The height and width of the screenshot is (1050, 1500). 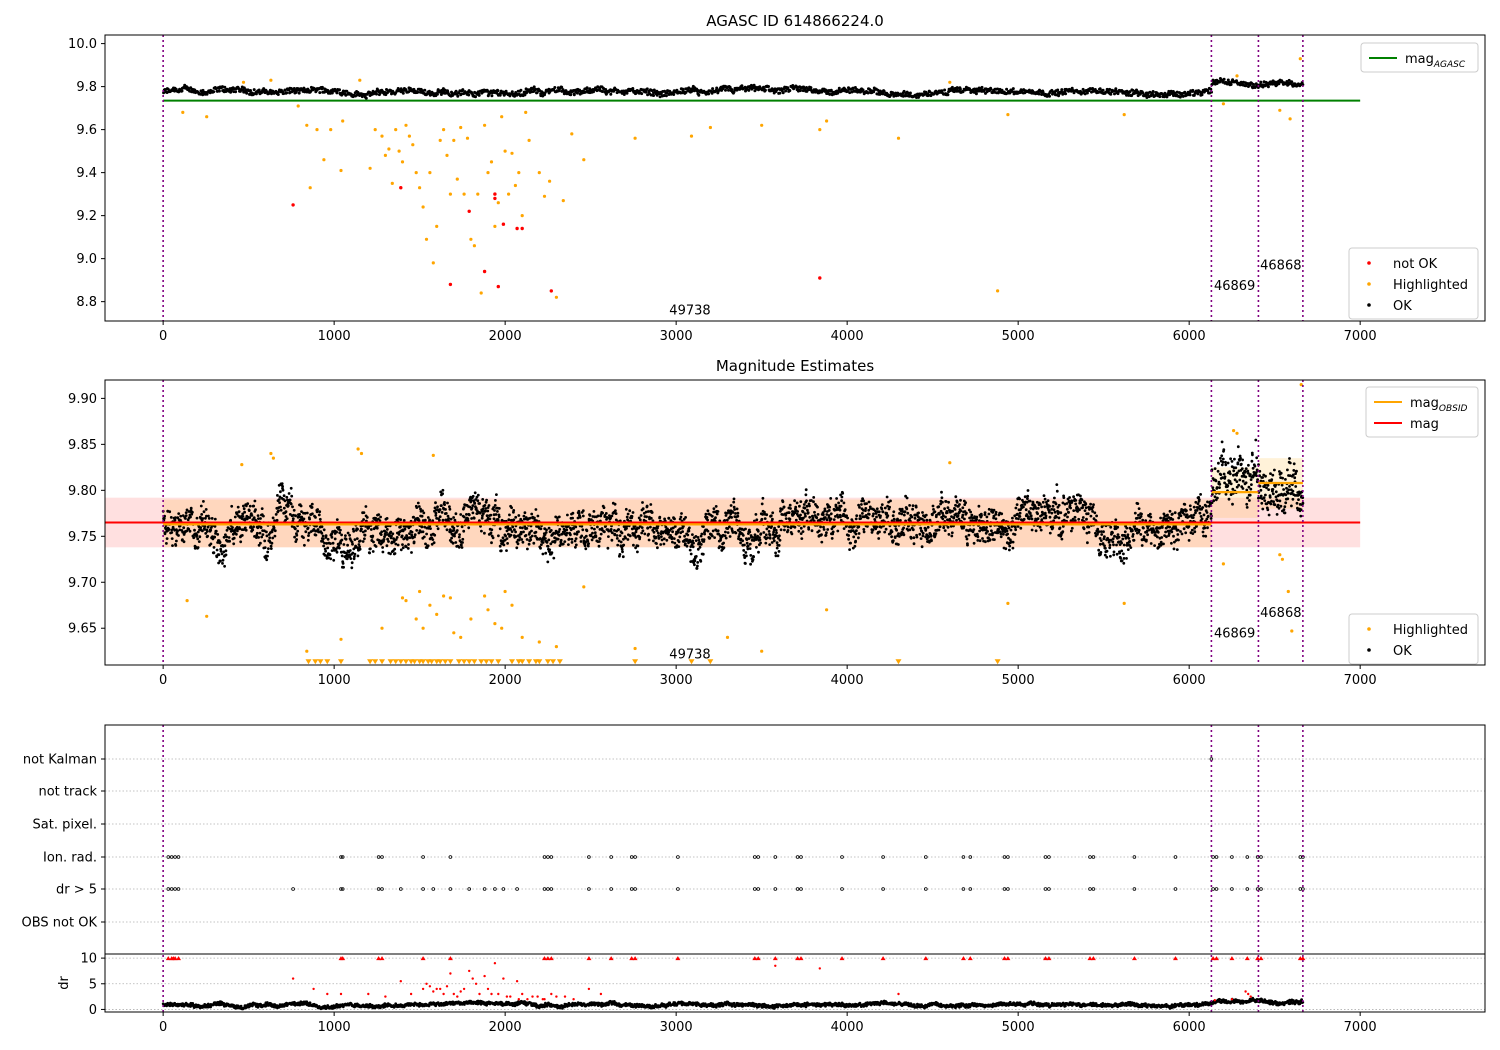 I want to click on y-tick-label: 9.0, so click(x=86, y=259).